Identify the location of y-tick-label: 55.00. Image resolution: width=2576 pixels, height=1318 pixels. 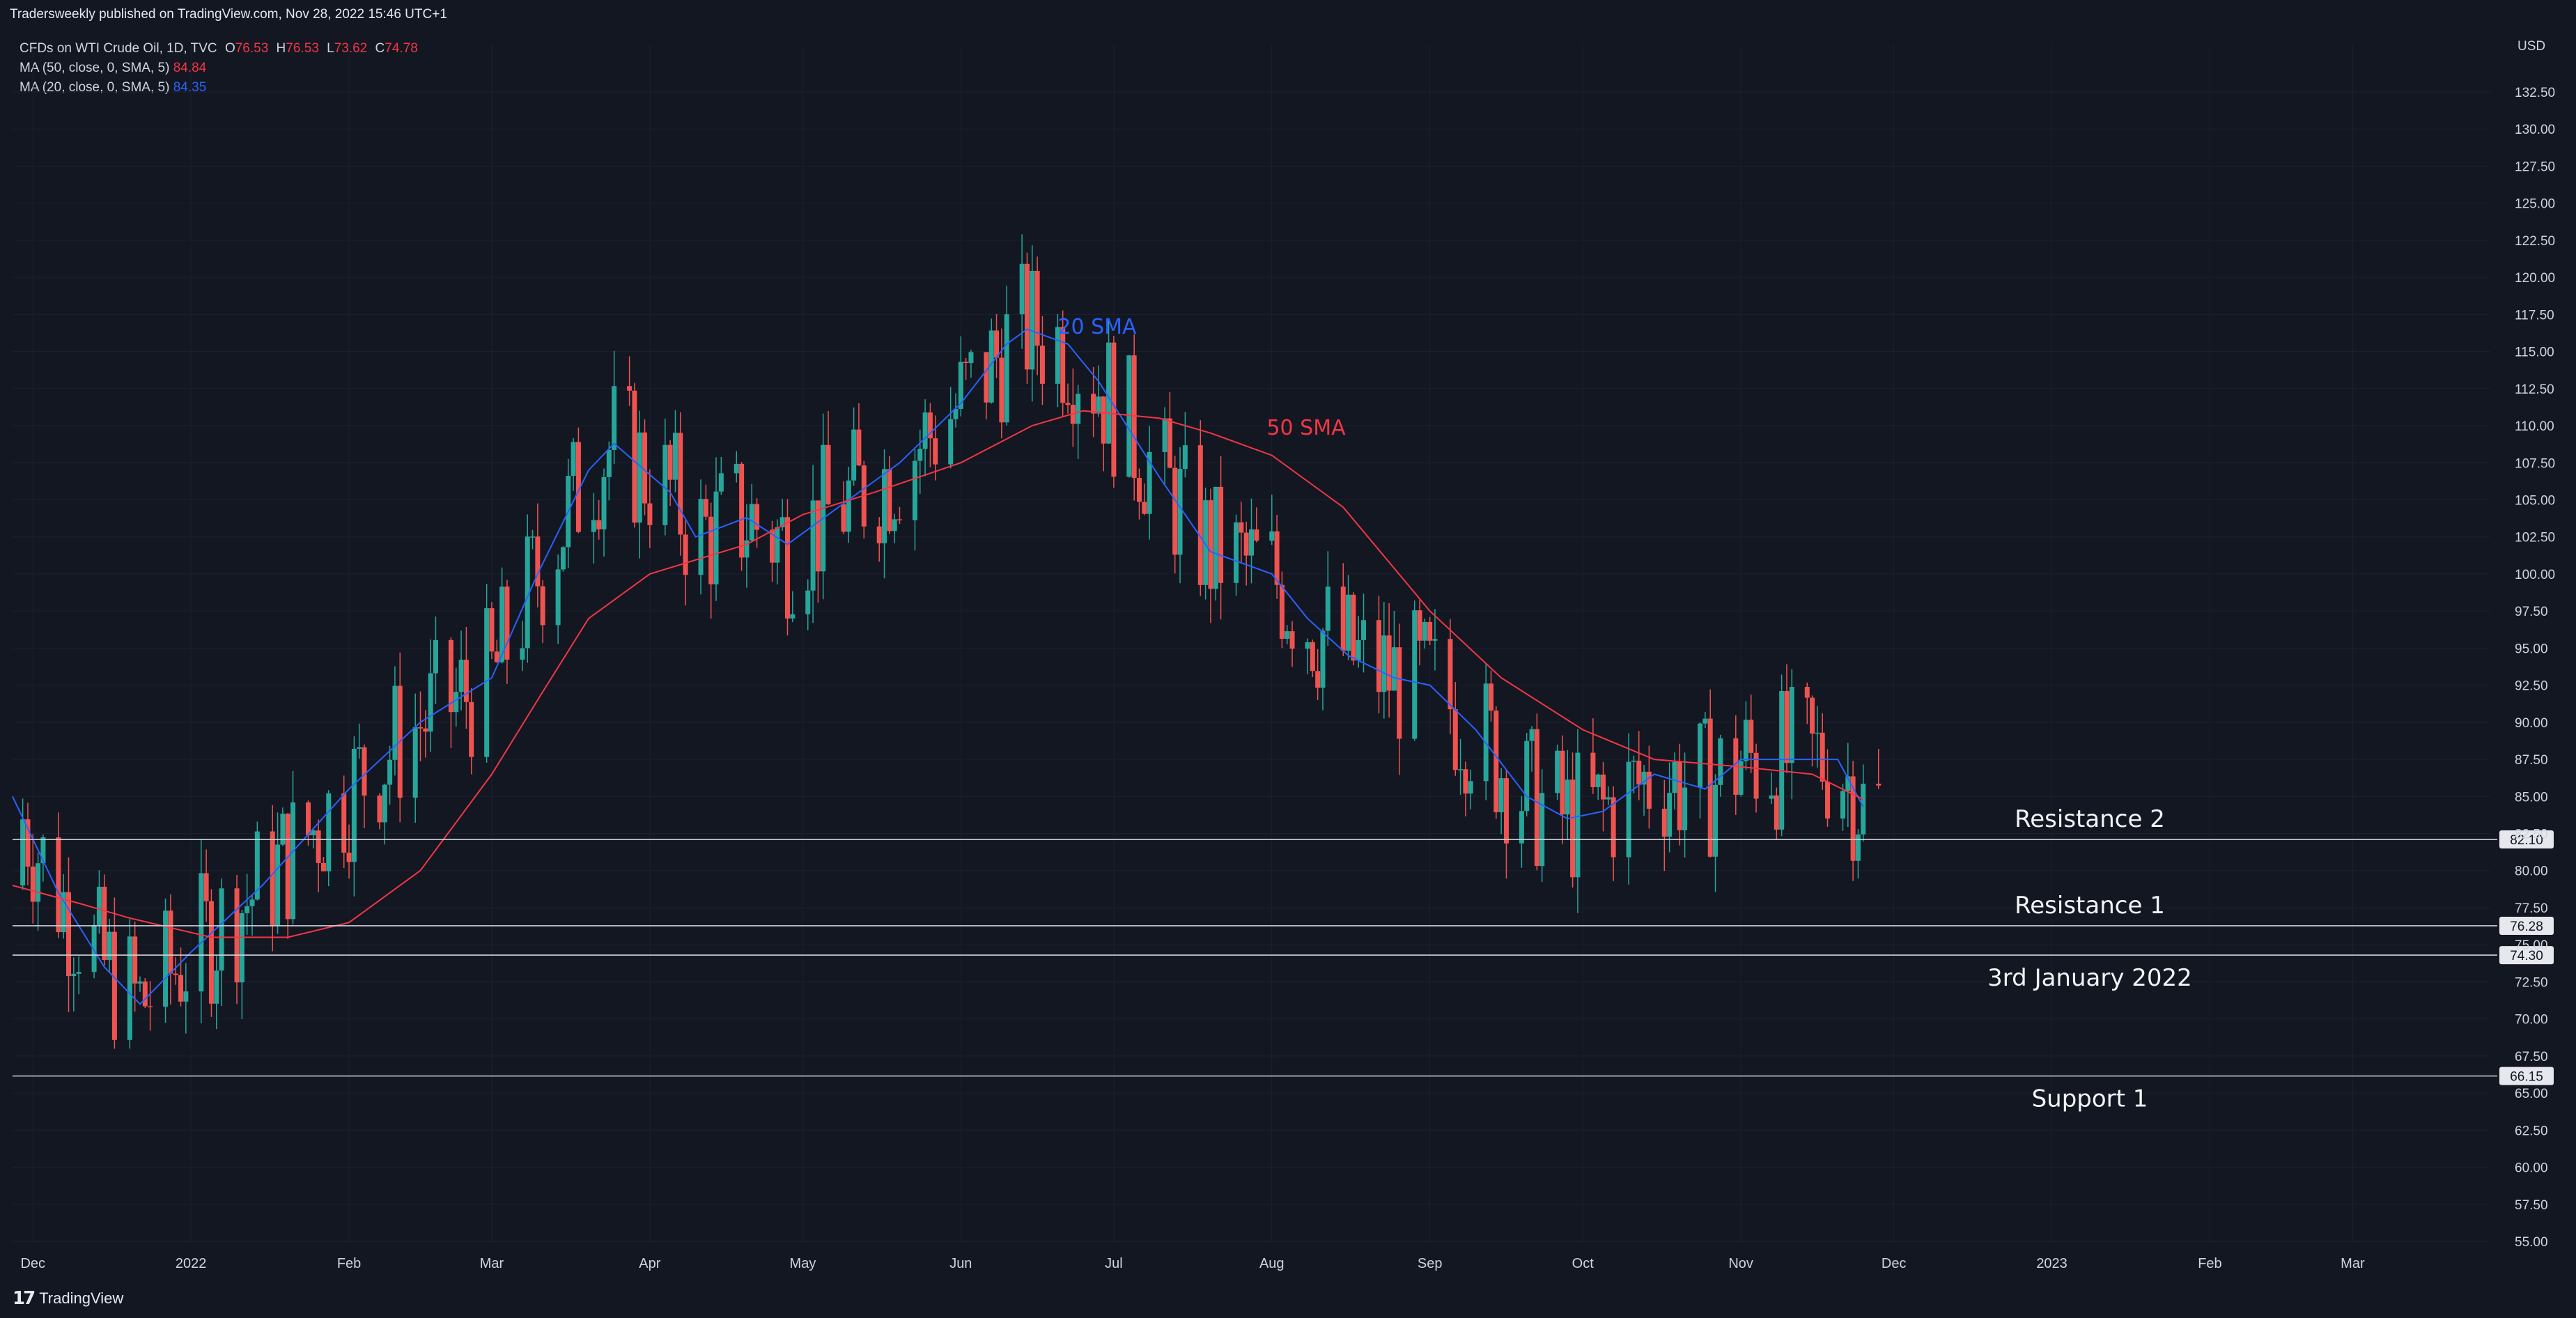
(2531, 1242).